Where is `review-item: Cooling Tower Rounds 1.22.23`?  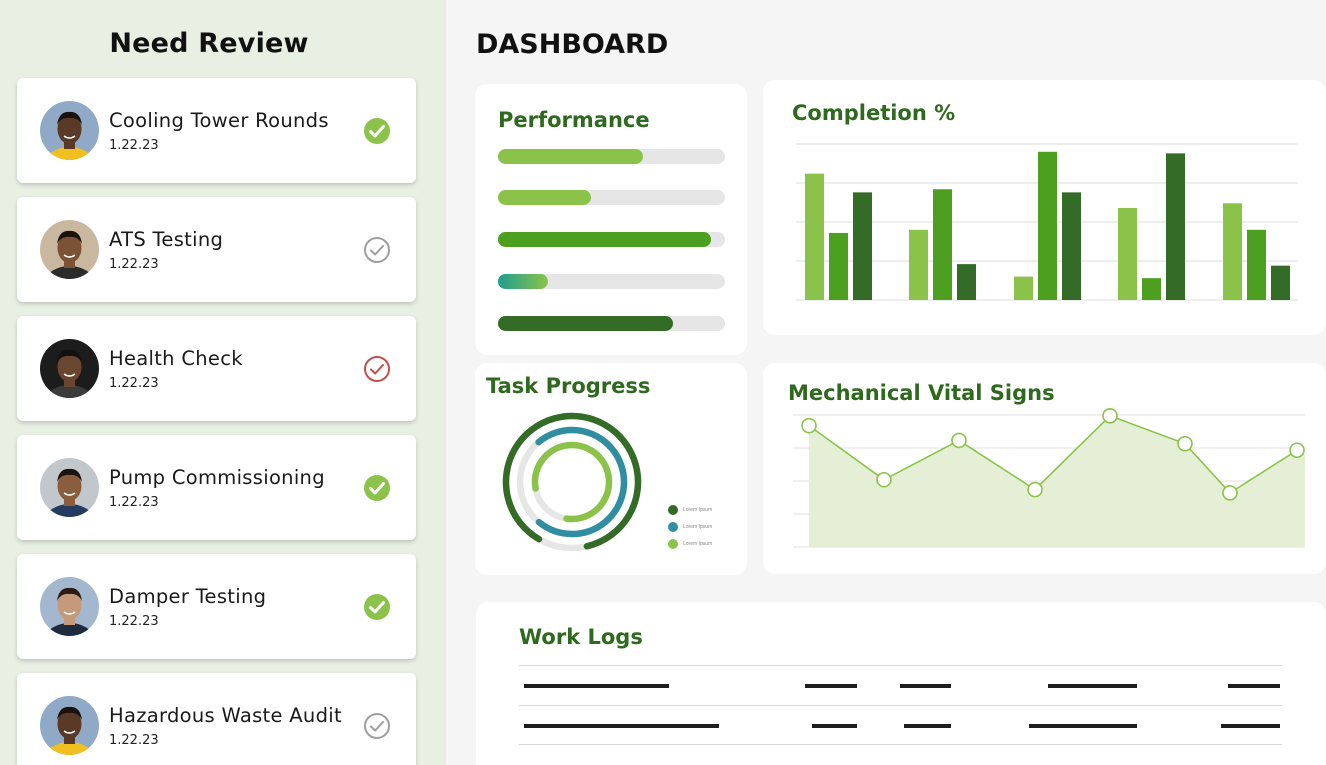 review-item: Cooling Tower Rounds 1.22.23 is located at coordinates (216, 130).